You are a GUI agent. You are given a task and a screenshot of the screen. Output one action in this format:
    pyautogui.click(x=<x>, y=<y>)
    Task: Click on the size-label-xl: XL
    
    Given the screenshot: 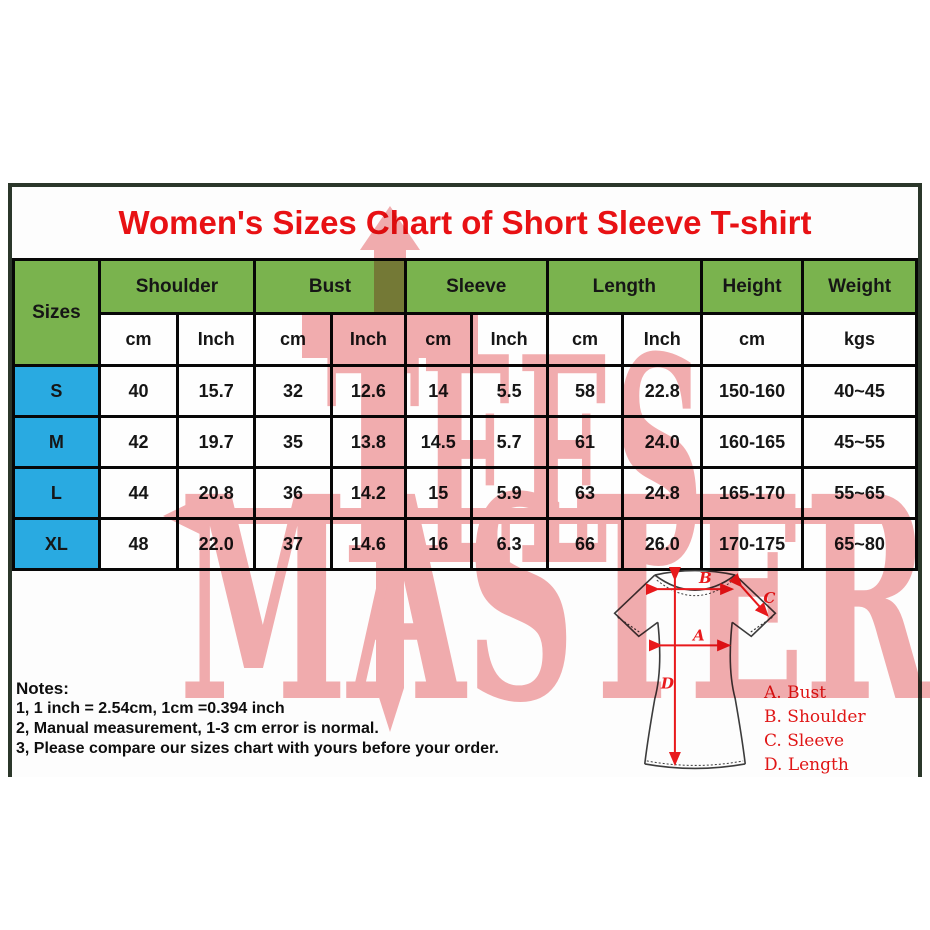 What is the action you would take?
    pyautogui.click(x=56, y=544)
    